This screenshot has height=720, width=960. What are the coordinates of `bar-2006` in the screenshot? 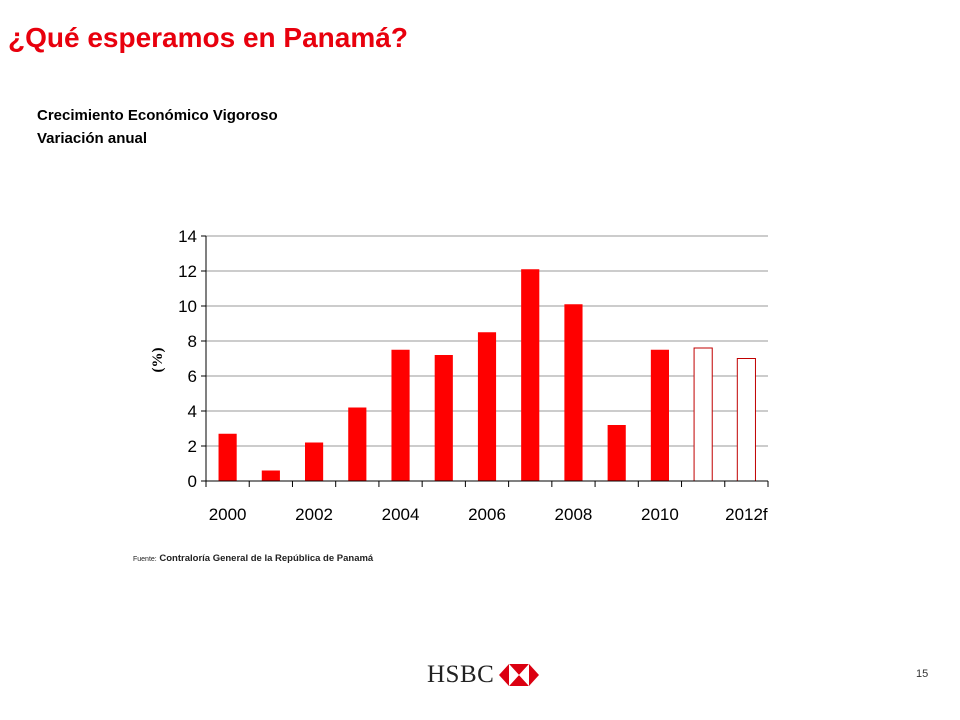 It's located at (487, 406).